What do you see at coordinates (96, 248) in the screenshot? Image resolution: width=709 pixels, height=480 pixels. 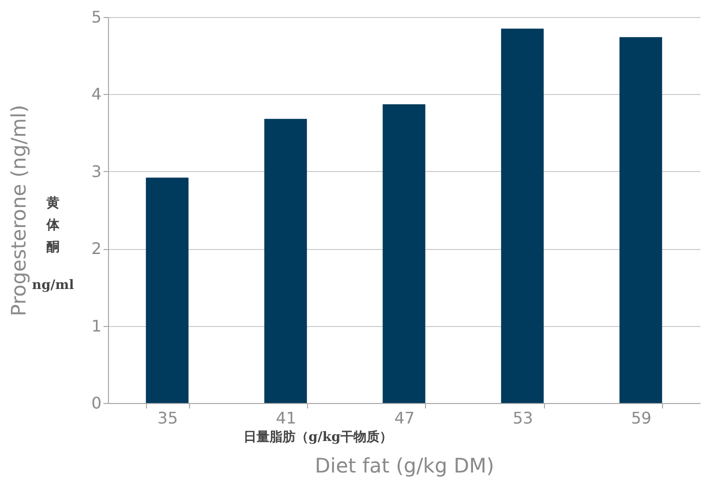 I see `y-tick-label: 2` at bounding box center [96, 248].